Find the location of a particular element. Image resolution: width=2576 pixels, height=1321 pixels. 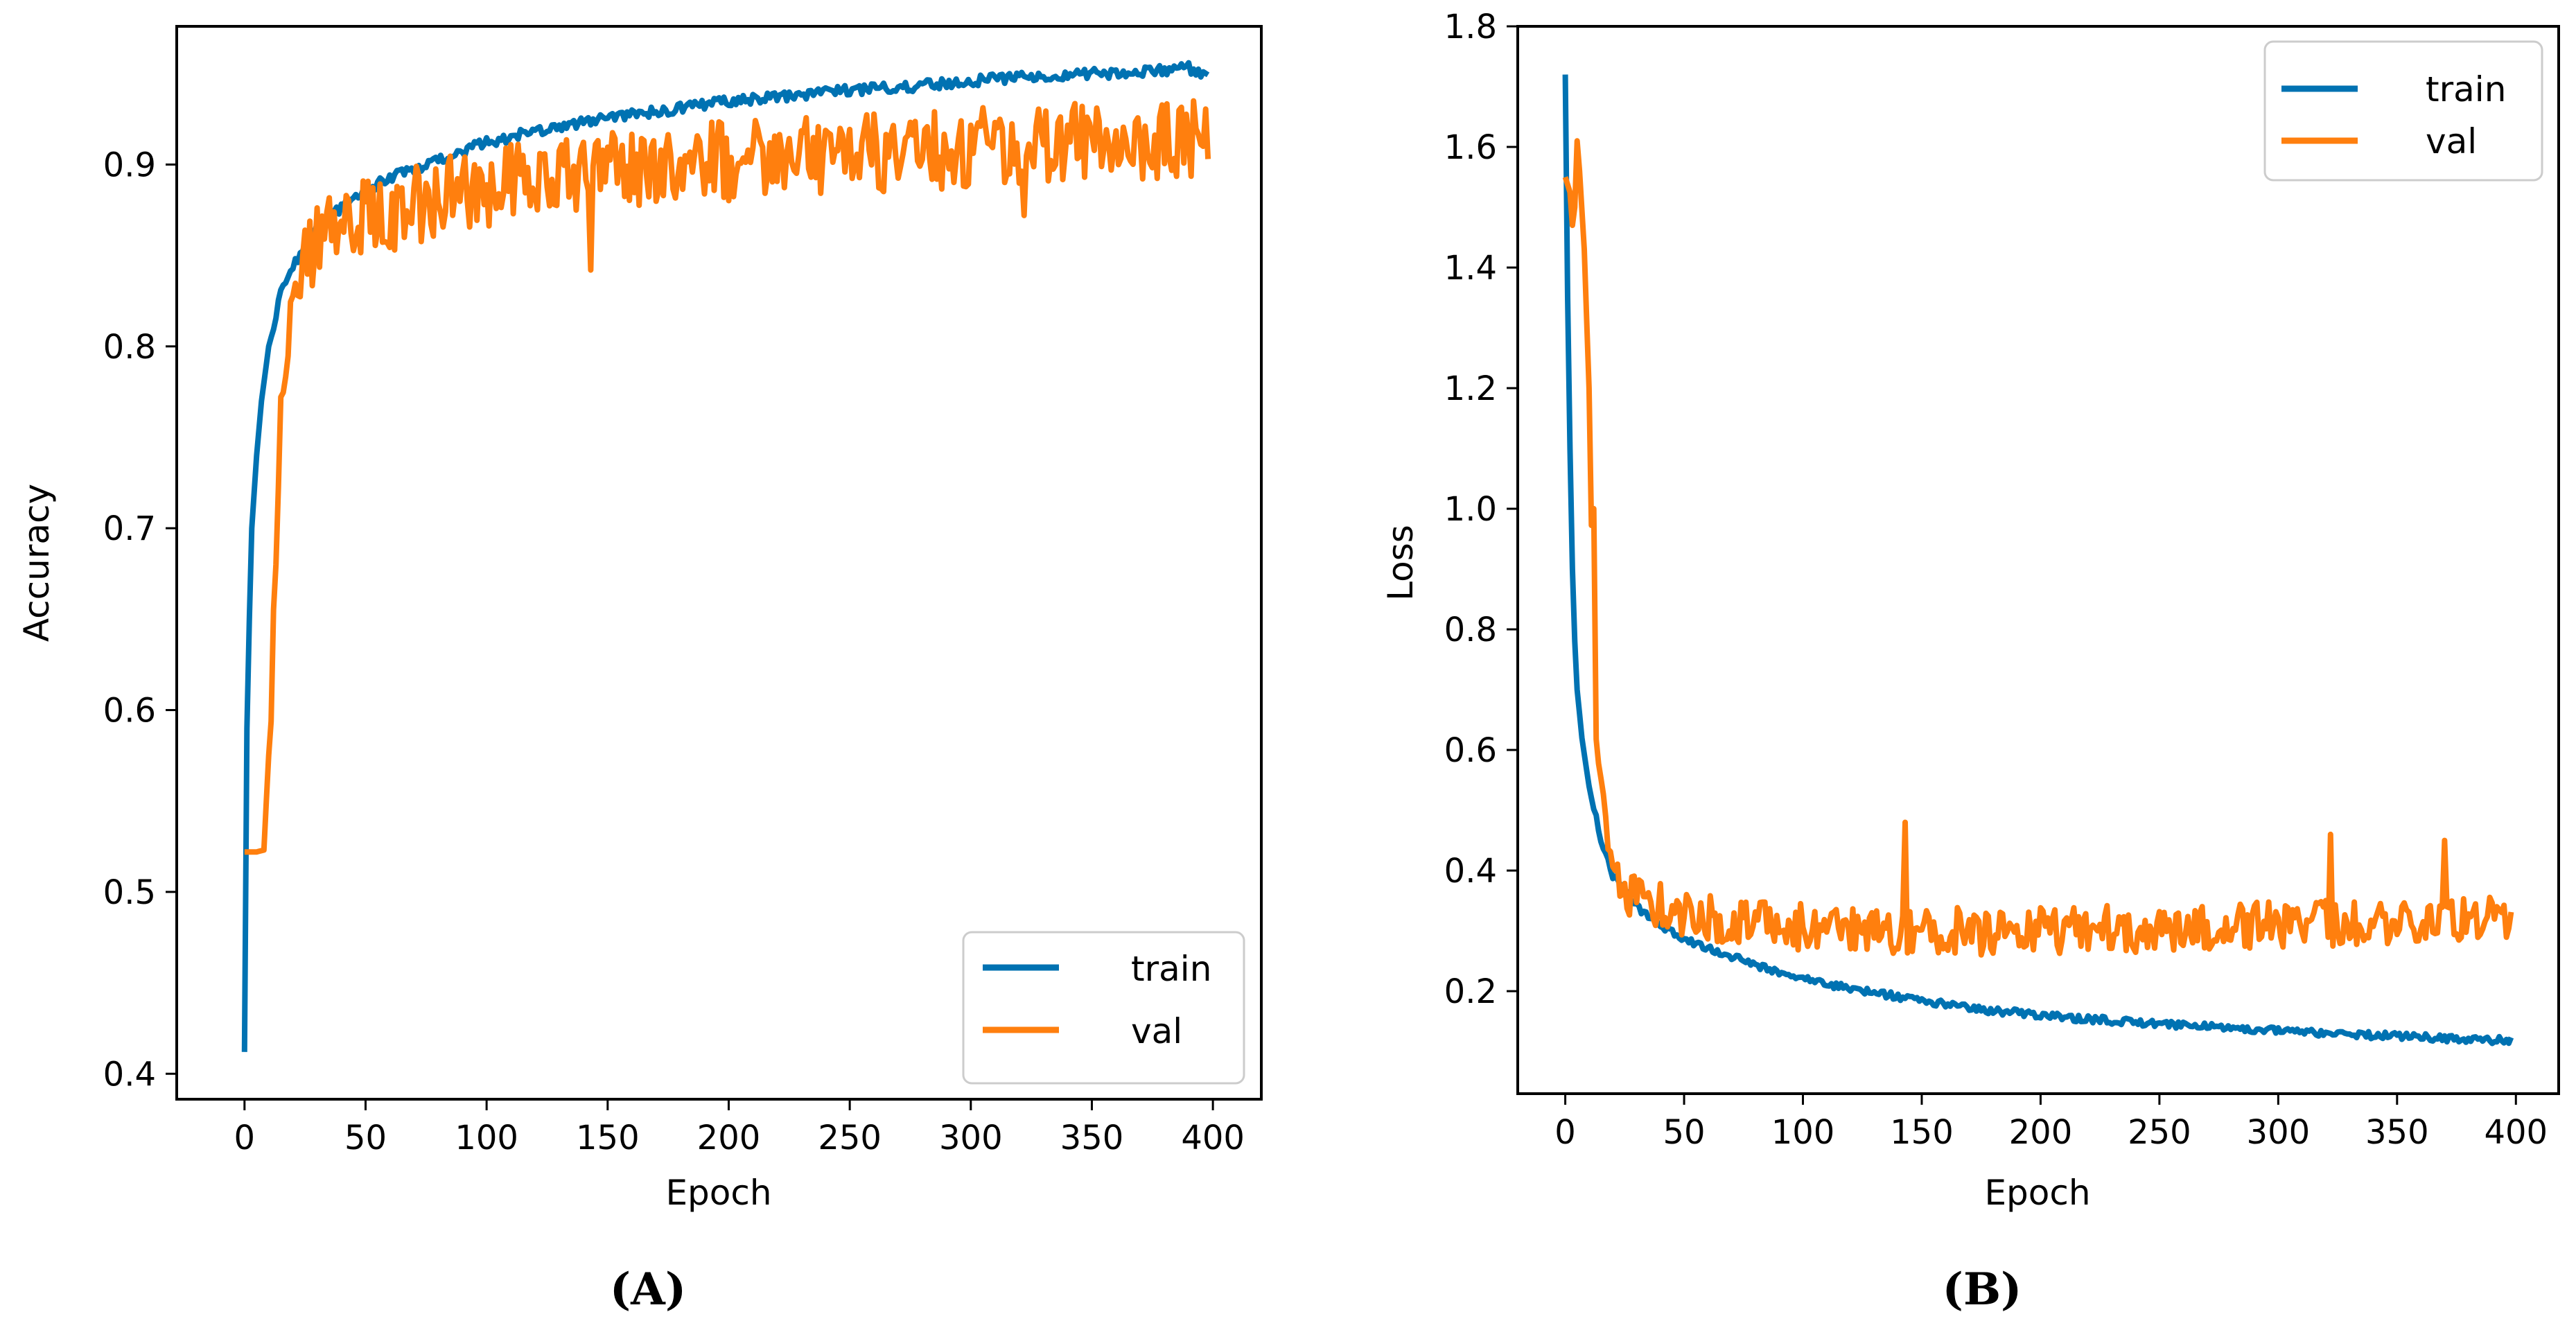

accuracy-y-ticks: 0.4 0.5 0.6 0.7 0.8 0.9 is located at coordinates (140, 620).